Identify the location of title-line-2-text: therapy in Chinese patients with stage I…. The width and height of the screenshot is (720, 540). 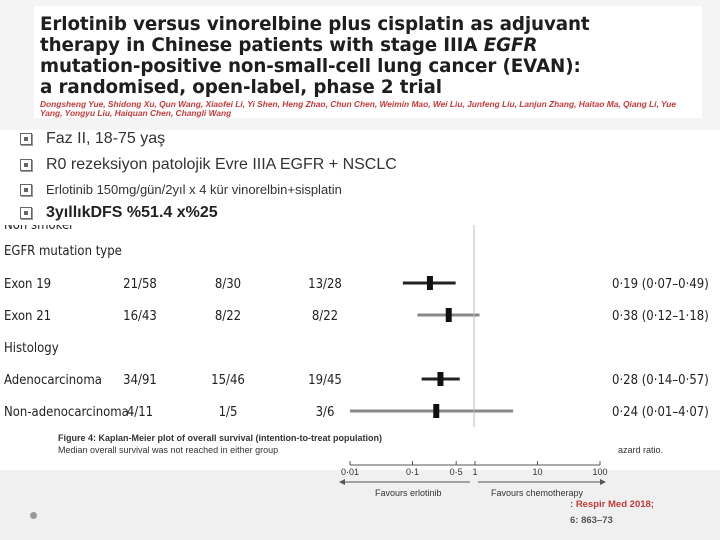
(262, 45).